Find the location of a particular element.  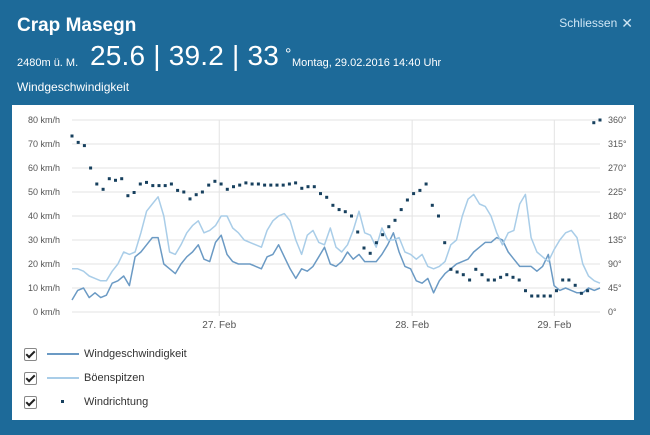

series-line-windgeschwindigkeit is located at coordinates (336, 266).